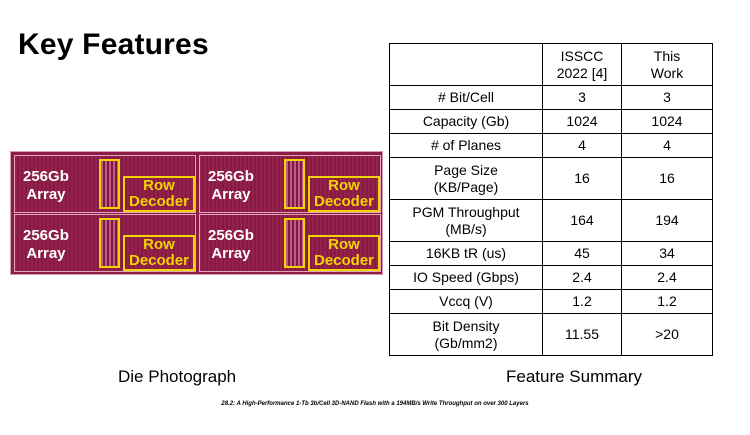 The height and width of the screenshot is (435, 750). Describe the element at coordinates (574, 376) in the screenshot. I see `table-caption: Feature Summary` at that location.